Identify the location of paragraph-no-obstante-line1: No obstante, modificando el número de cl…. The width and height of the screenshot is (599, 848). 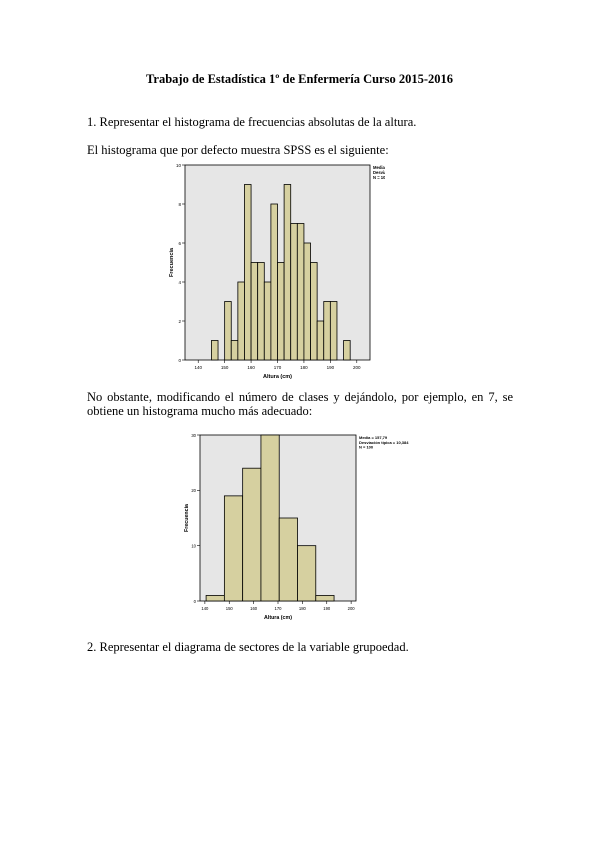
(300, 397).